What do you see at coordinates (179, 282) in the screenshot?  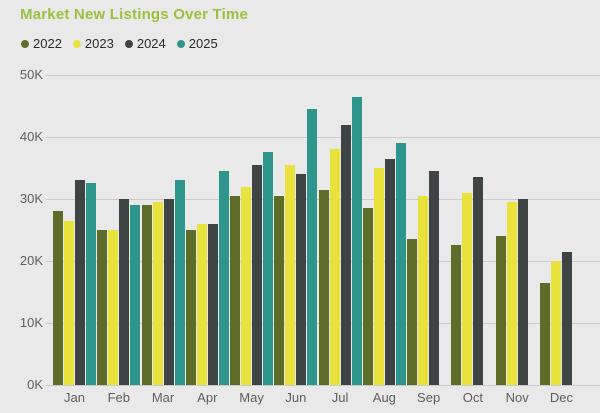 I see `bar-2025-mar` at bounding box center [179, 282].